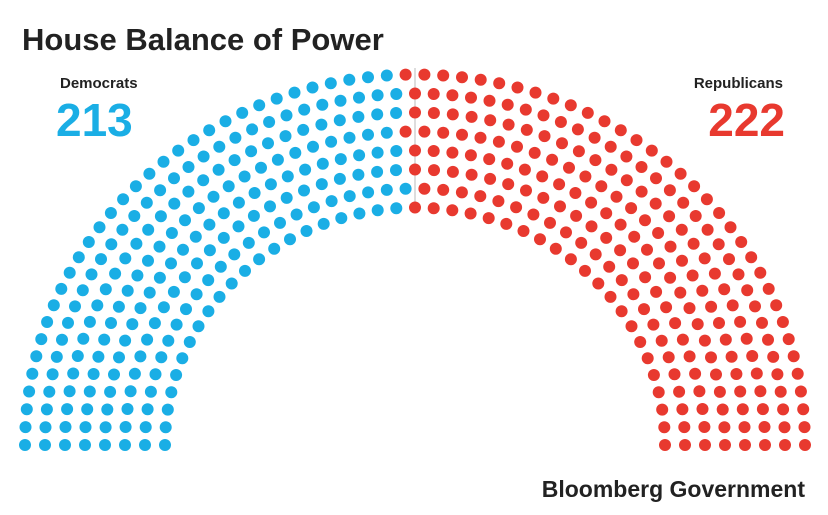  I want to click on chart-title: House Balance of Power, so click(203, 39).